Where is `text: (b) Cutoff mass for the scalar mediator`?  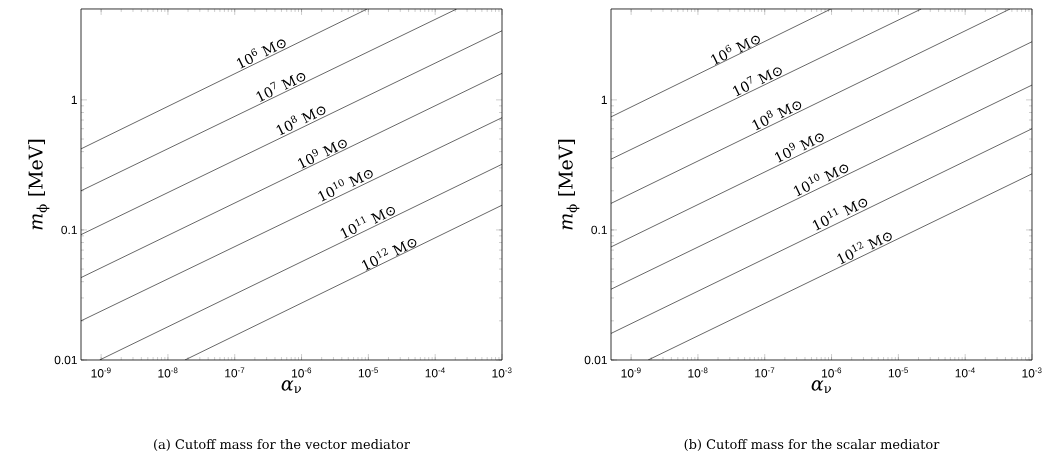 text: (b) Cutoff mass for the scalar mediator is located at coordinates (812, 445).